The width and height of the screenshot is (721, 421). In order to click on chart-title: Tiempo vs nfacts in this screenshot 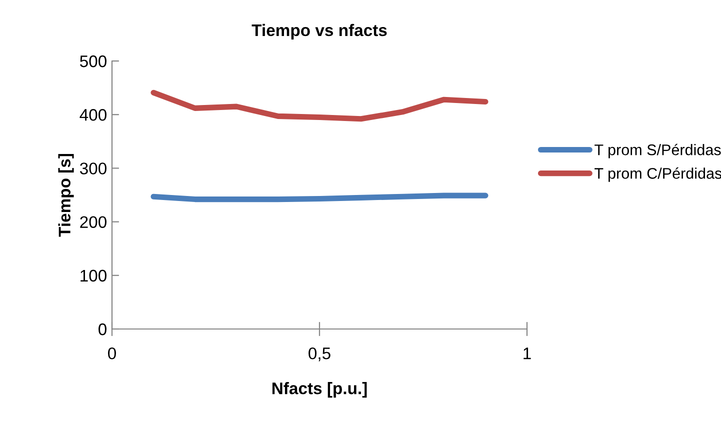, I will do `click(319, 32)`.